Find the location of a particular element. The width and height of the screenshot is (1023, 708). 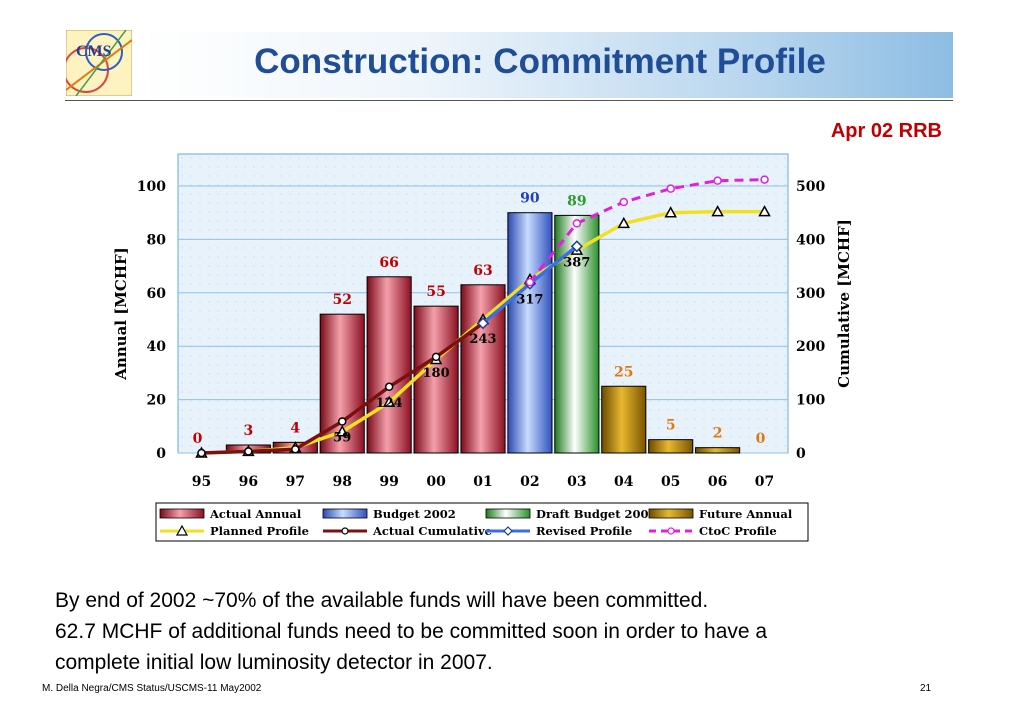

legend-box is located at coordinates (482, 522).